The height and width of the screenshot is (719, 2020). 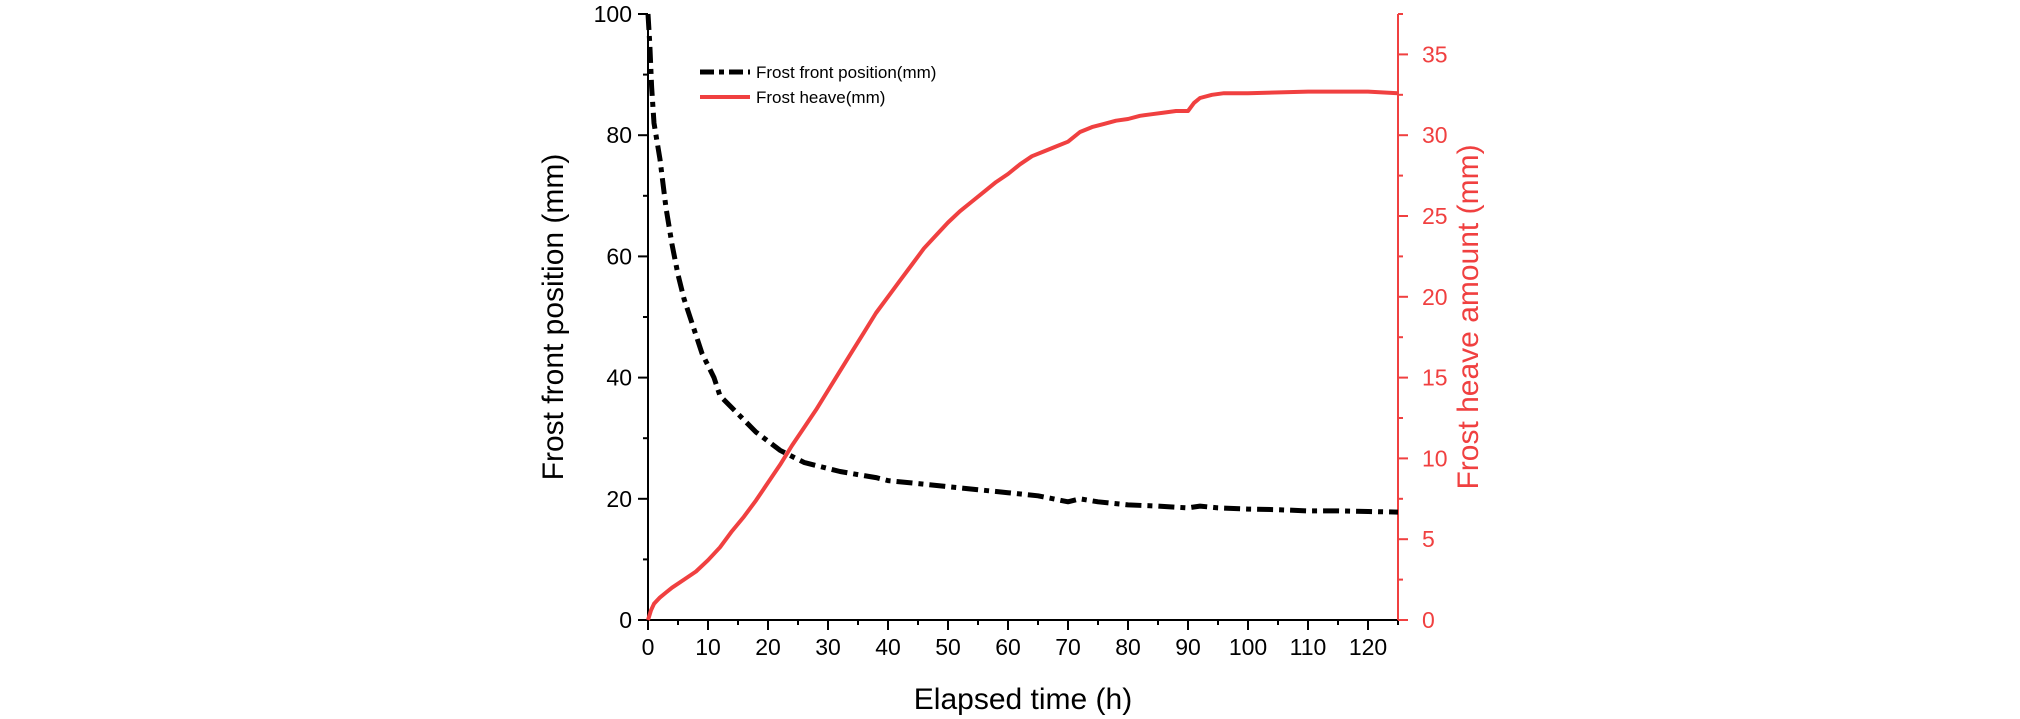 What do you see at coordinates (619, 256) in the screenshot?
I see `left-y-tick-label: 60` at bounding box center [619, 256].